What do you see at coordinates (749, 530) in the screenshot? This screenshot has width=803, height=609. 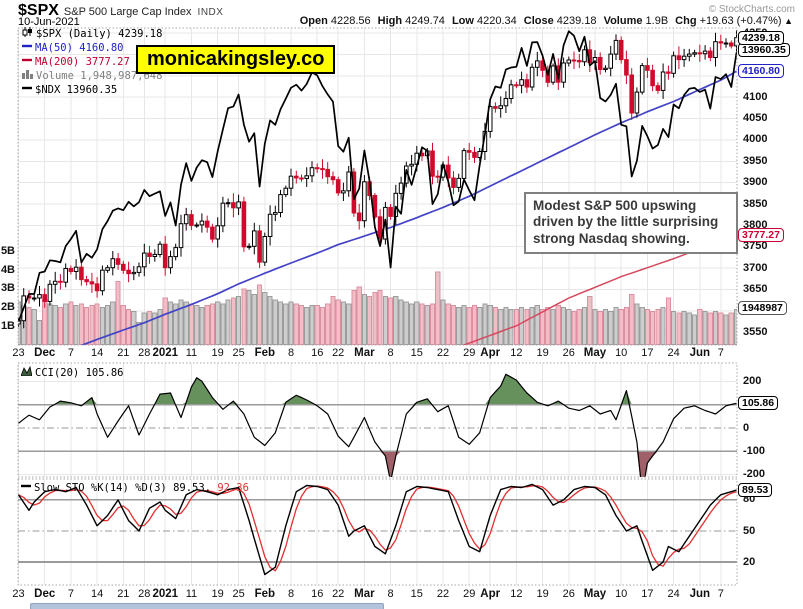 I see `sto-axis-label: 50` at bounding box center [749, 530].